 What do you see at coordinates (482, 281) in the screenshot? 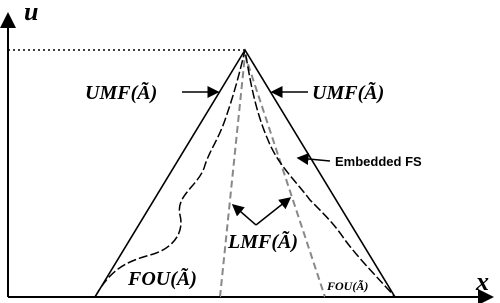
I see `x-axis-label: x` at bounding box center [482, 281].